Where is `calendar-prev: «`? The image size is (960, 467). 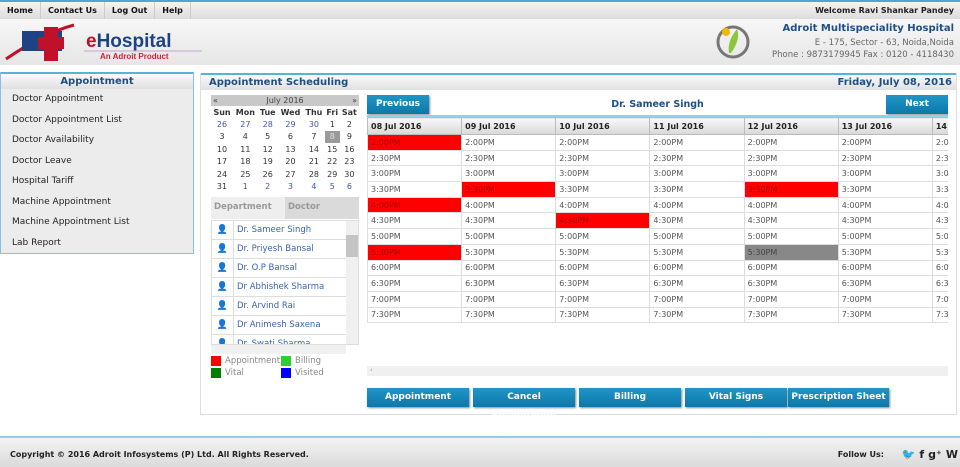 calendar-prev: « is located at coordinates (215, 100).